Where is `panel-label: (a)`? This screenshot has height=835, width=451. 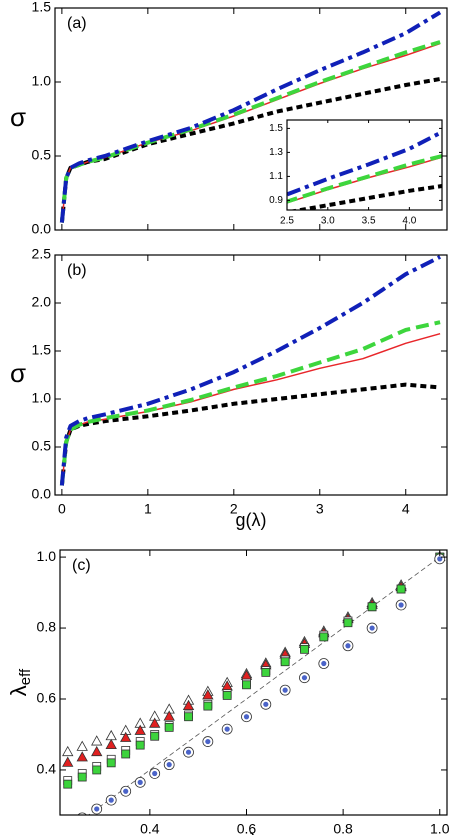 panel-label: (a) is located at coordinates (77, 23).